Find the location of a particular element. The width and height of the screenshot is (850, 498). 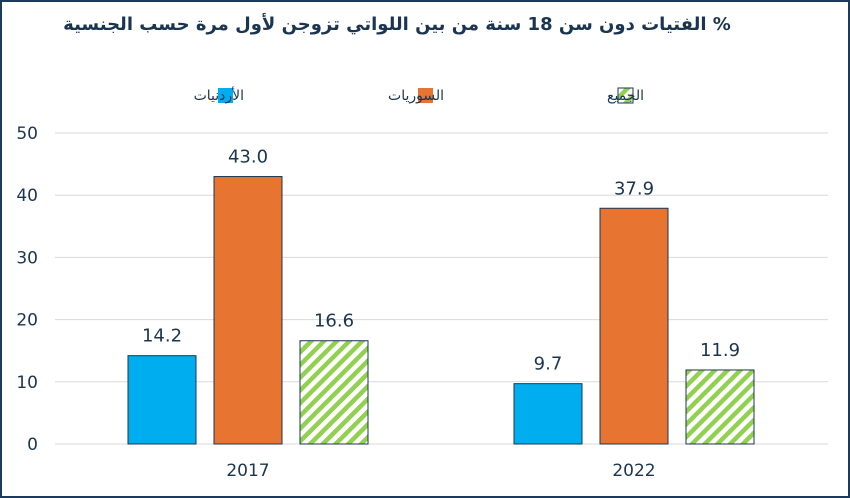

x-axis-categories: 2017 2022 is located at coordinates (440, 471).